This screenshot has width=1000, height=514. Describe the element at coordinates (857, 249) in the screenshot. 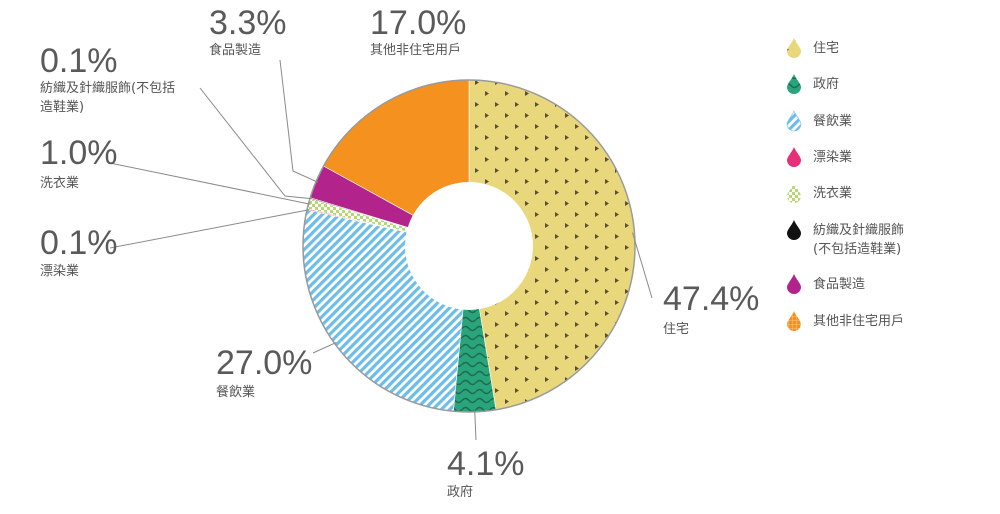

I see `legend-label-textile: (不包括造鞋業)` at that location.